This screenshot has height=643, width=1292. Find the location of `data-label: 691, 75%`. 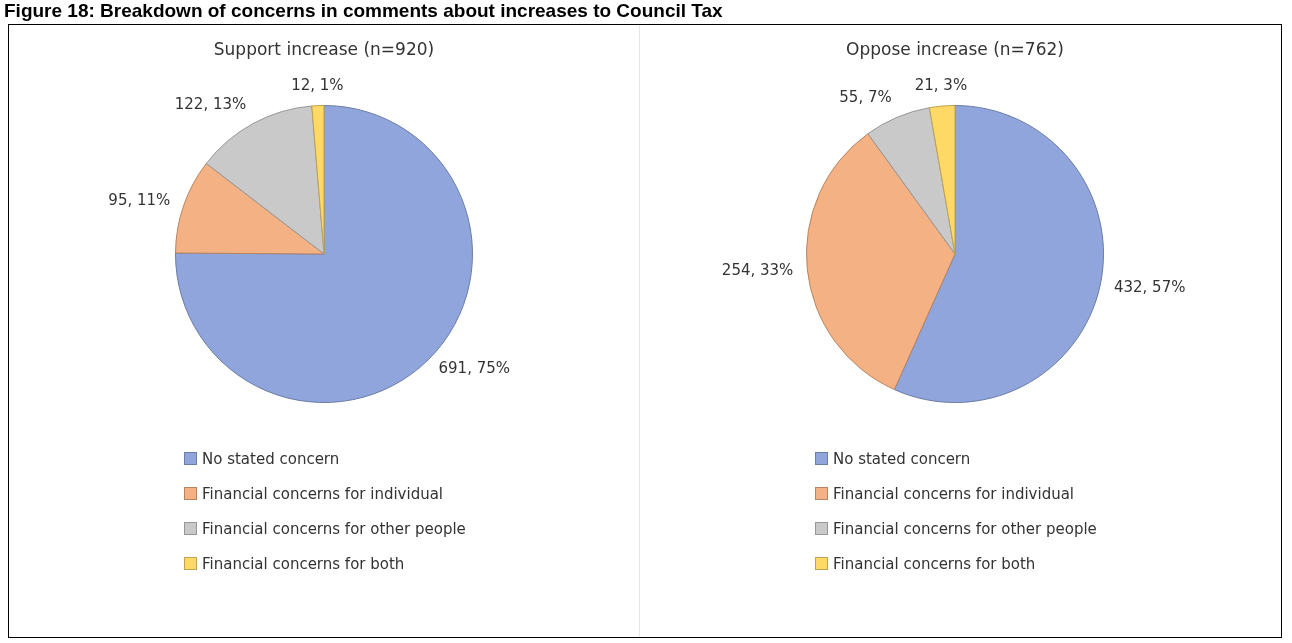

data-label: 691, 75% is located at coordinates (474, 368).